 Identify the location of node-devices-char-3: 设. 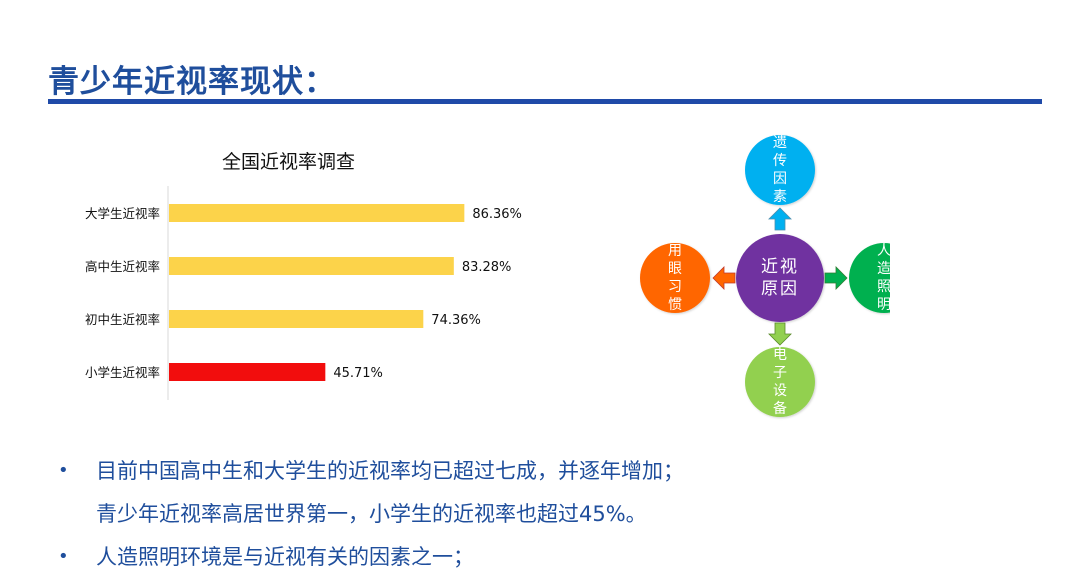
(780, 391).